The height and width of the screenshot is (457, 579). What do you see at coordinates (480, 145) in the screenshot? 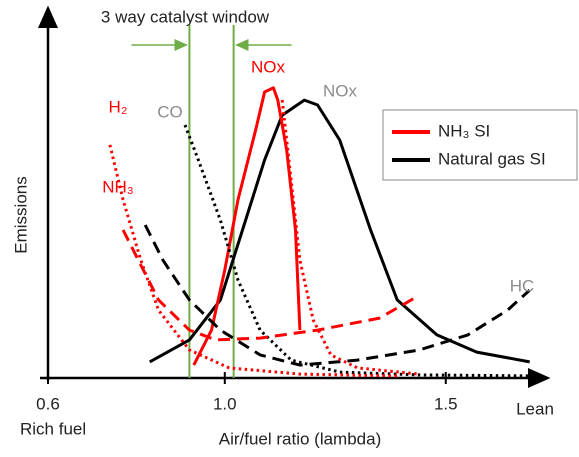
I see `legend-box` at bounding box center [480, 145].